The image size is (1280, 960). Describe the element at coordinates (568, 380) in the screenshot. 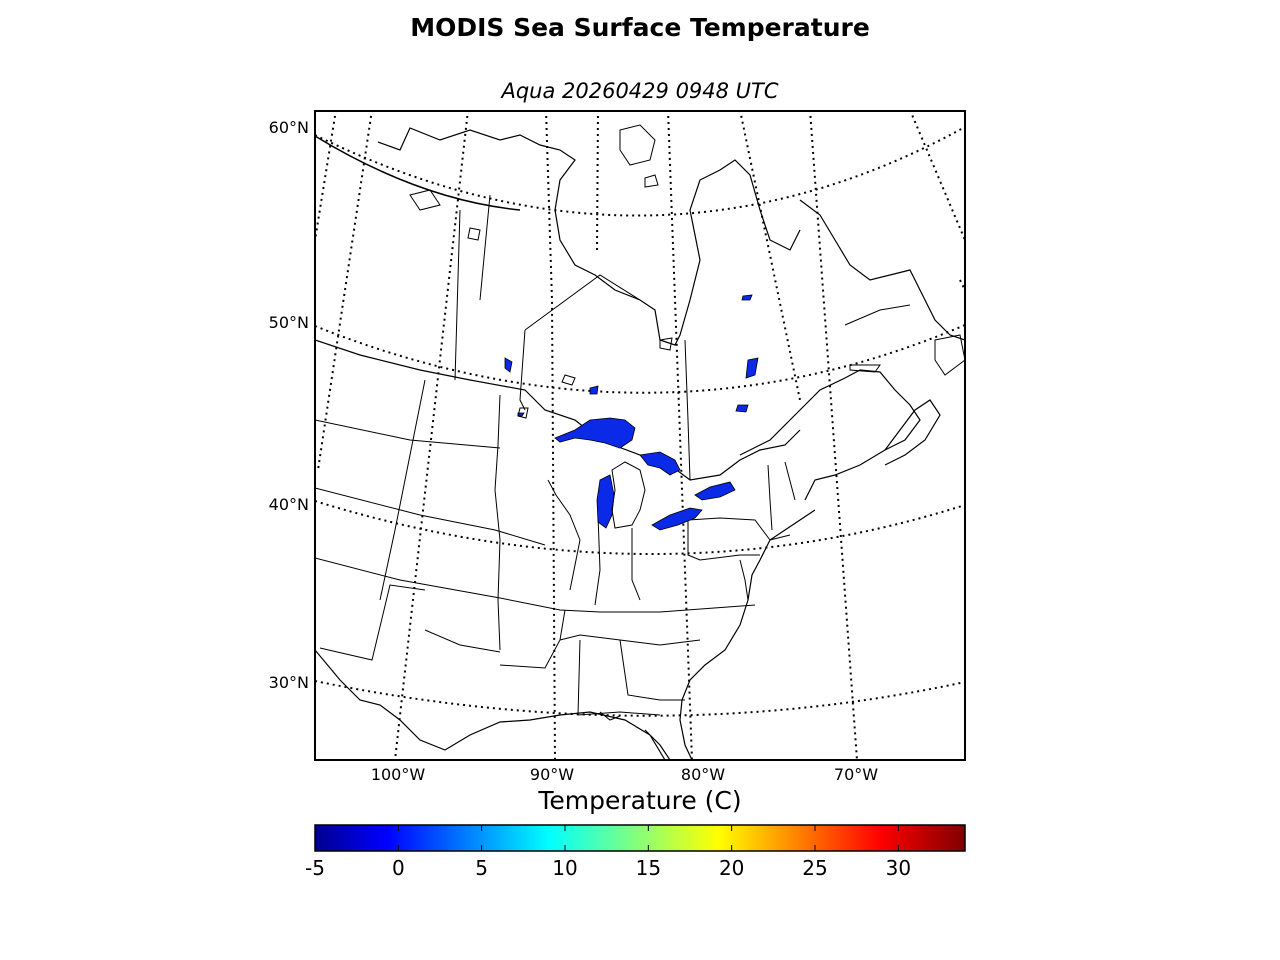

I see `lake-nipigon` at that location.